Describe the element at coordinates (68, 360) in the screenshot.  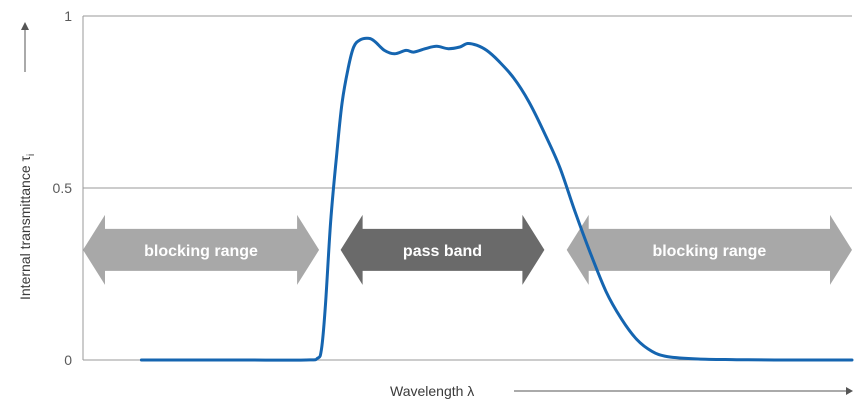
I see `y-tick-label: 0` at that location.